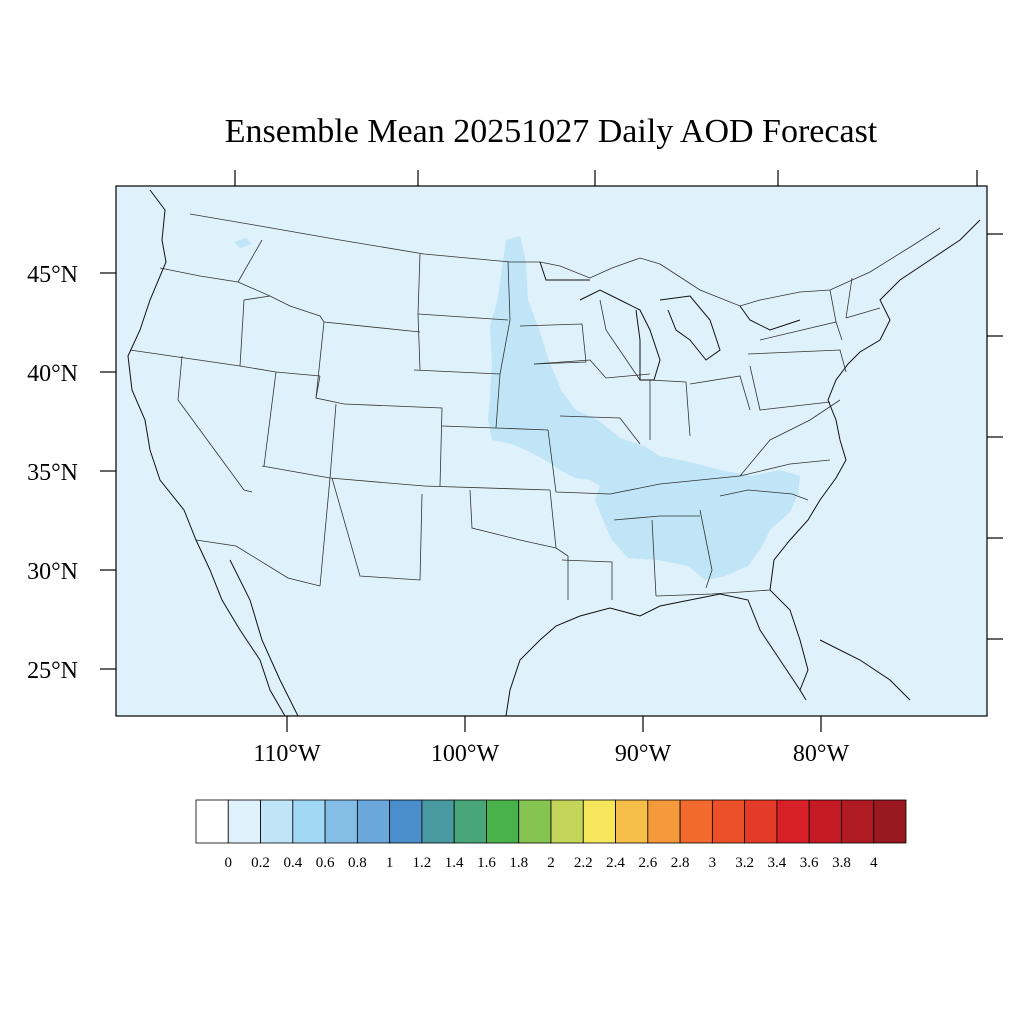 This screenshot has height=1024, width=1024. Describe the element at coordinates (713, 863) in the screenshot. I see `colorbar-tick-label: 3` at that location.